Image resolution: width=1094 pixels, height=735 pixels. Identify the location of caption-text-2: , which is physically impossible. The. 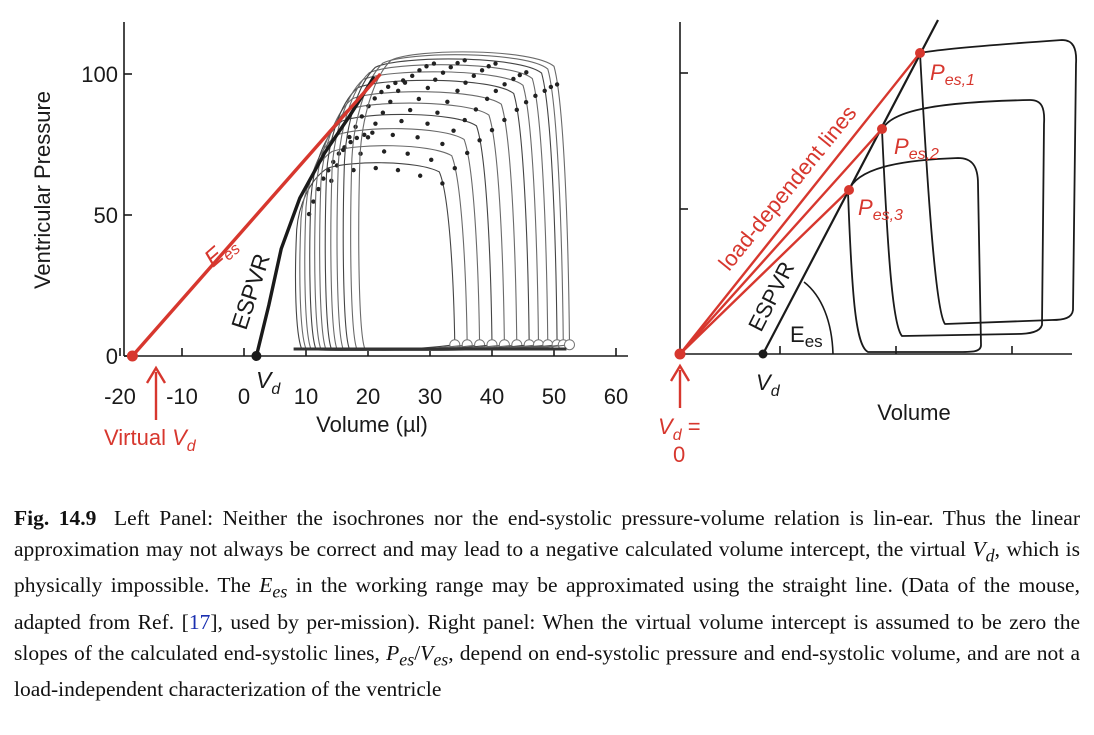
(547, 567).